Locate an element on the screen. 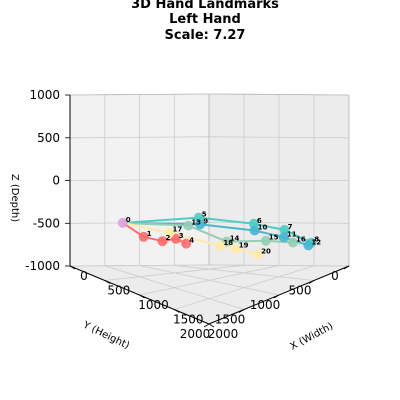 The image size is (400, 400). title-line-3: Scale: 7.27 is located at coordinates (205, 35).